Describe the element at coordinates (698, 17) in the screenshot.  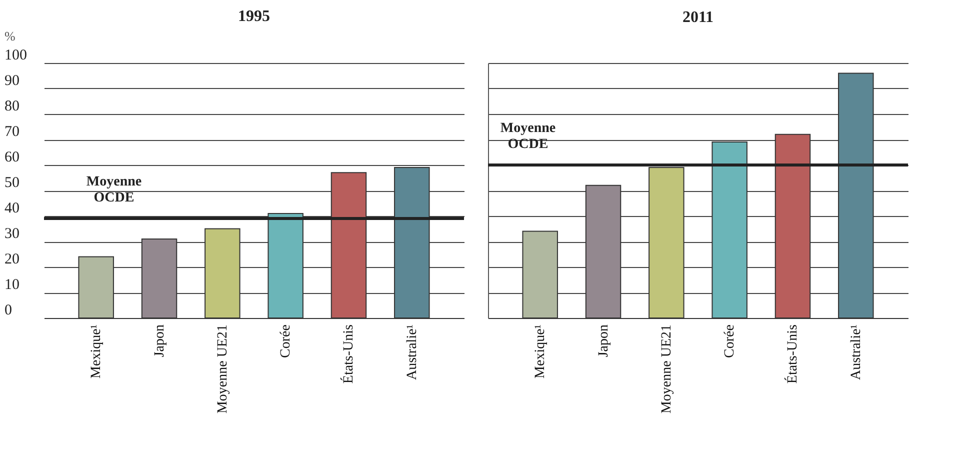
I see `chart-title: 2011` at that location.